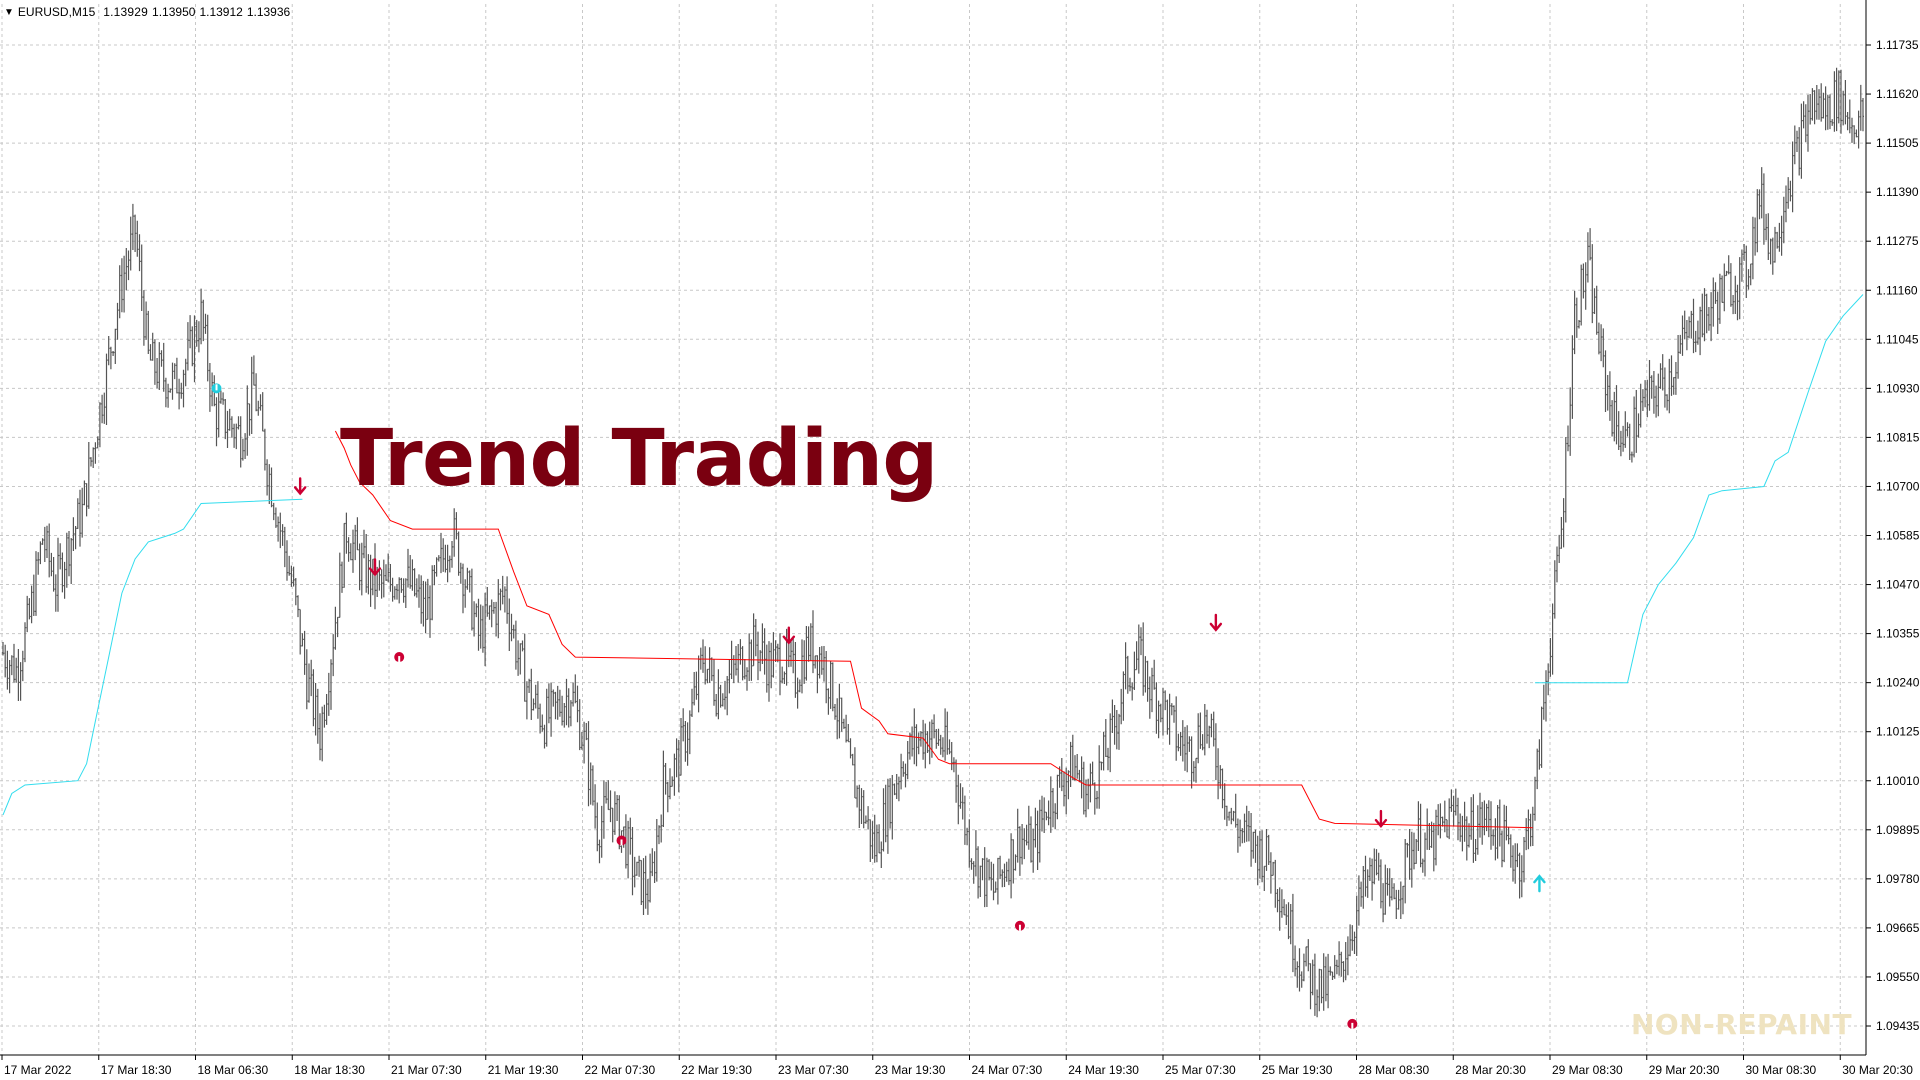 The width and height of the screenshot is (1920, 1080). What do you see at coordinates (1898, 781) in the screenshot?
I see `price-tick-label: 1.10010` at bounding box center [1898, 781].